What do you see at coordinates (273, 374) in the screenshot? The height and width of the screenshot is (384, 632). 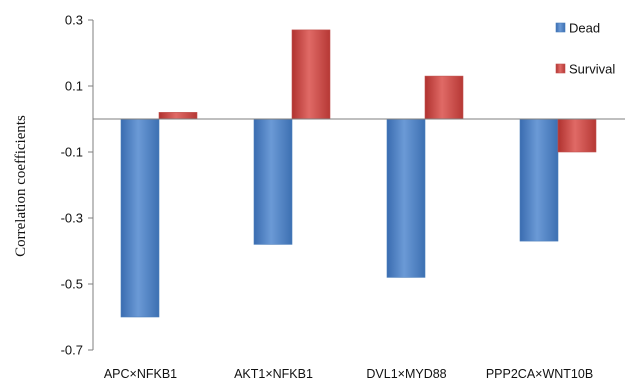 I see `x-category-label: AKT1×NFKB1` at bounding box center [273, 374].